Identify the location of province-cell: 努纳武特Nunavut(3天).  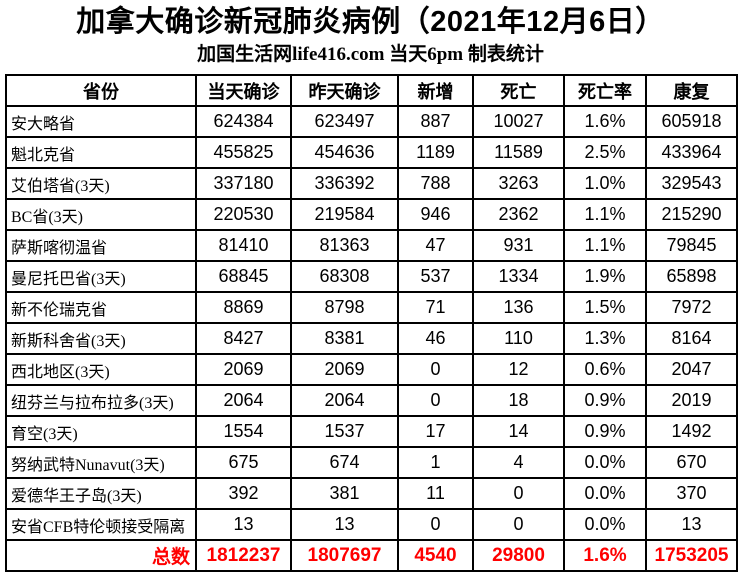
(101, 462).